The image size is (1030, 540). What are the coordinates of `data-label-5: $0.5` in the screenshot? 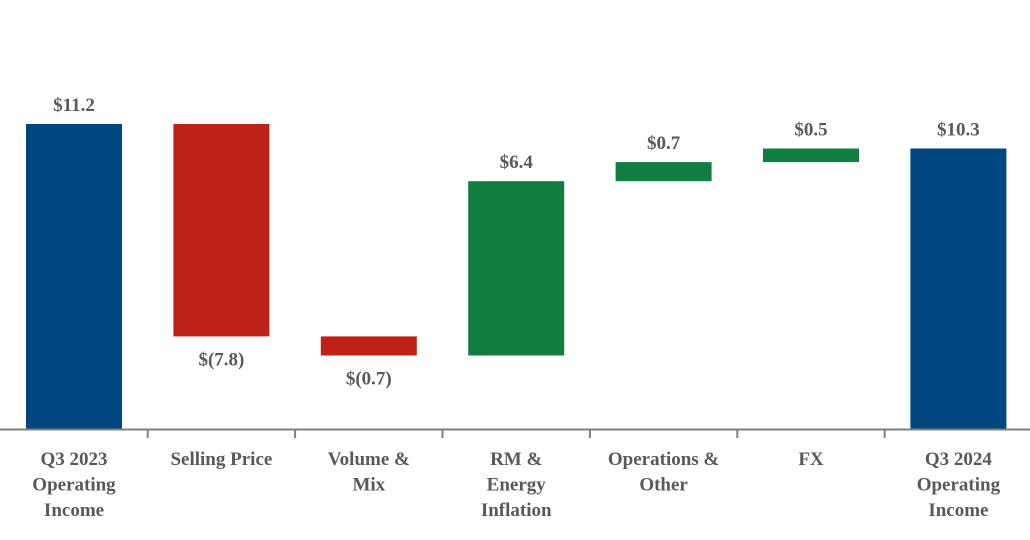 It's located at (810, 130).